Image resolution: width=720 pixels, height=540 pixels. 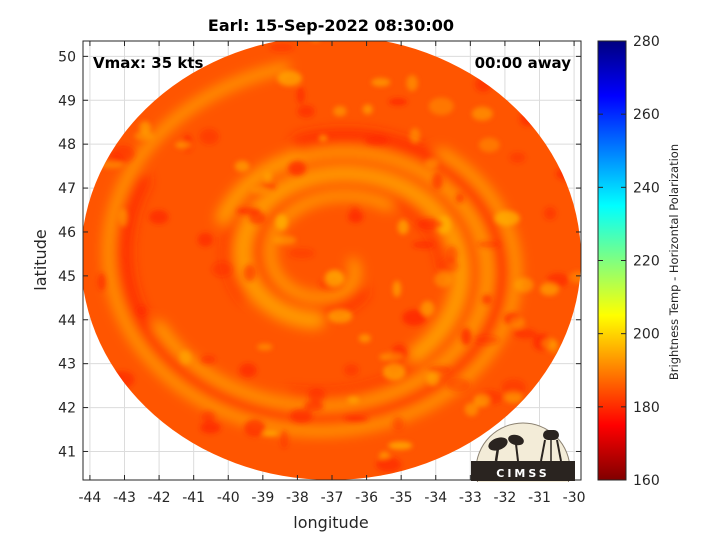 I want to click on colorbar-tick-label: 240, so click(x=646, y=188).